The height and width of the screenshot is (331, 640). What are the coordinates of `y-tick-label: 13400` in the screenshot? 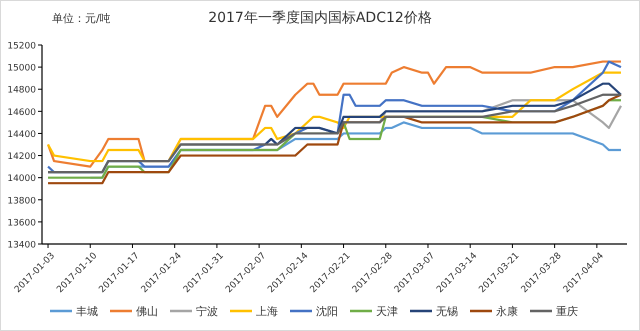 It's located at (21, 245).